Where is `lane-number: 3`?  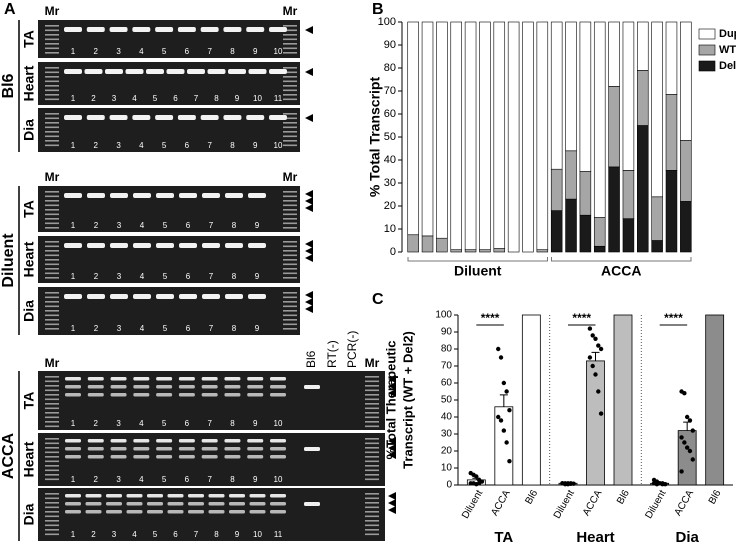
lane-number: 3 is located at coordinates (119, 328).